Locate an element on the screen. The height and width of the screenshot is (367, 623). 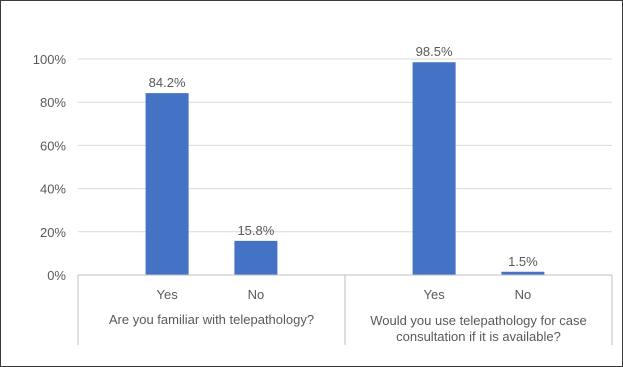
y-tick-label: 80% is located at coordinates (53, 102).